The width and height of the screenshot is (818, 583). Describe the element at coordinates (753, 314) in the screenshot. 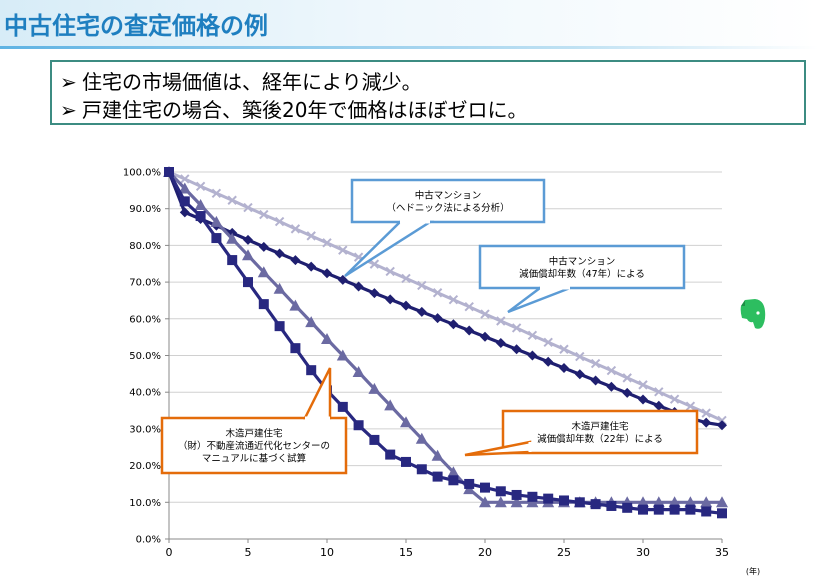

I see `evernote-elephant-icon` at that location.